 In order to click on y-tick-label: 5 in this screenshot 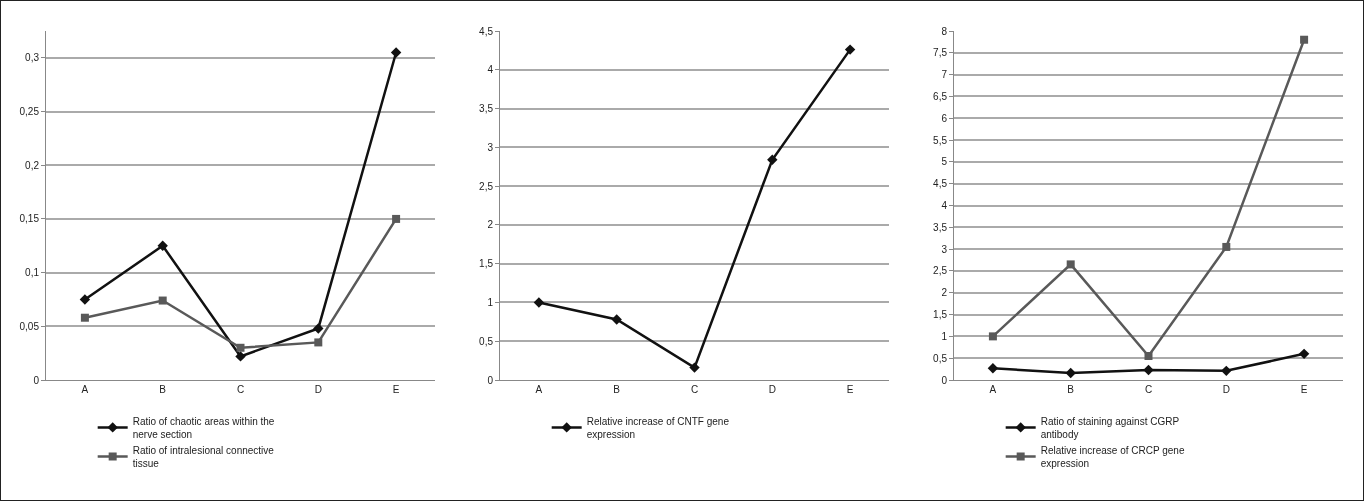, I will do `click(944, 162)`.